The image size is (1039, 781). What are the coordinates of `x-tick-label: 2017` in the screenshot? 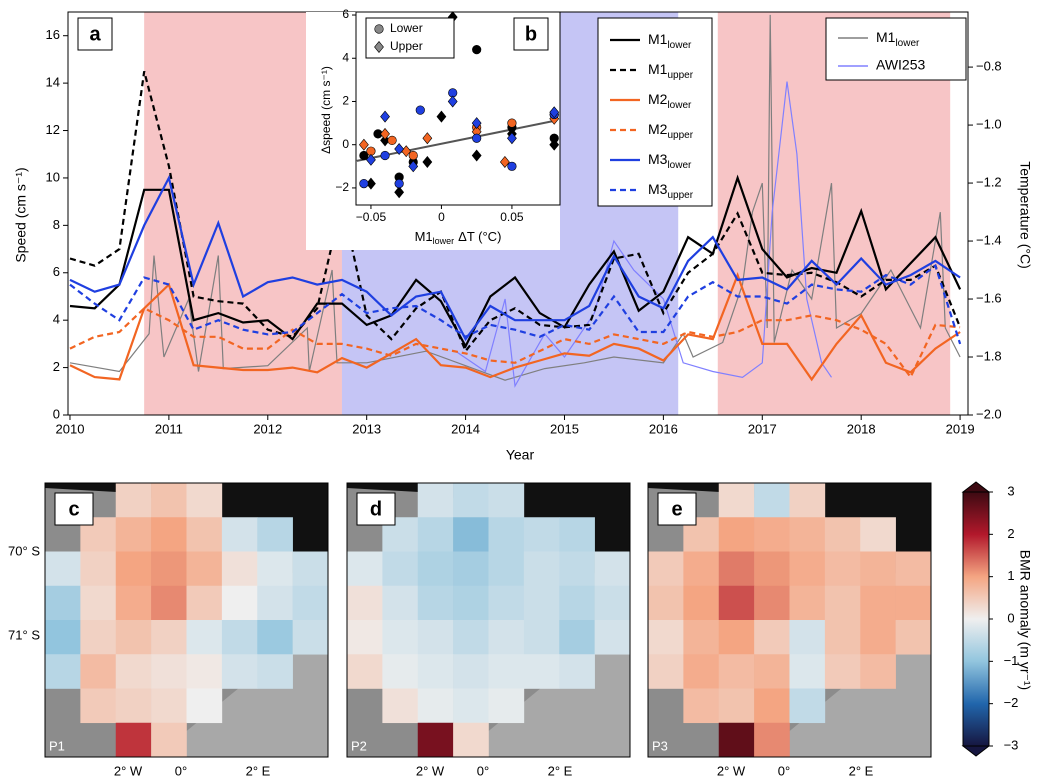 It's located at (762, 428).